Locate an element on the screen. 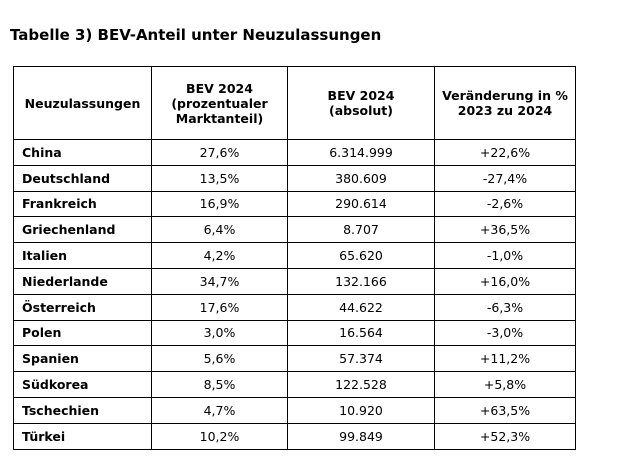 The width and height of the screenshot is (632, 474). table-row: Niederlande 34,7% 132.166 +16,0% is located at coordinates (294, 281).